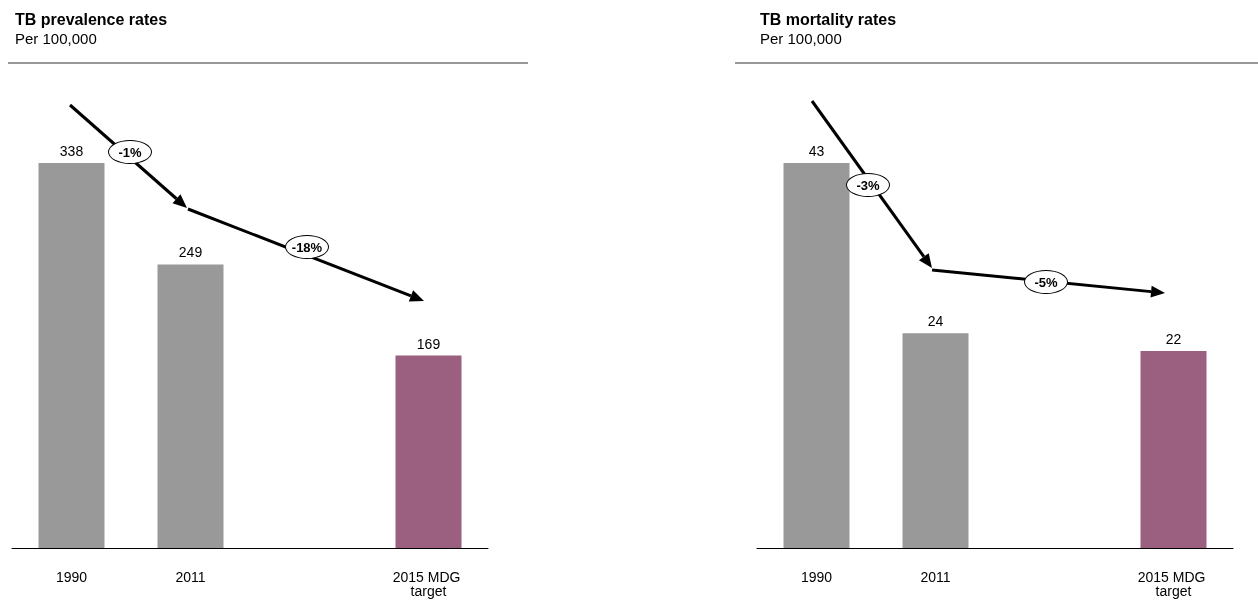 Image resolution: width=1258 pixels, height=608 pixels. What do you see at coordinates (307, 247) in the screenshot?
I see `oval-badge: -18%` at bounding box center [307, 247].